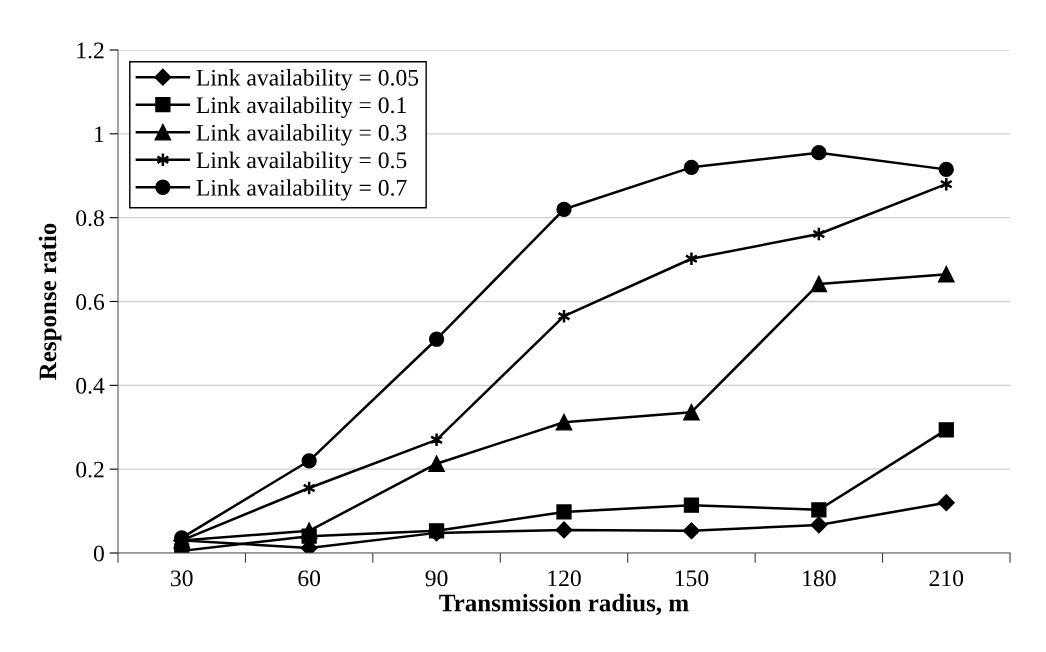 Image resolution: width=1046 pixels, height=652 pixels. What do you see at coordinates (90, 385) in the screenshot?
I see `y-tick-label: 0.4` at bounding box center [90, 385].